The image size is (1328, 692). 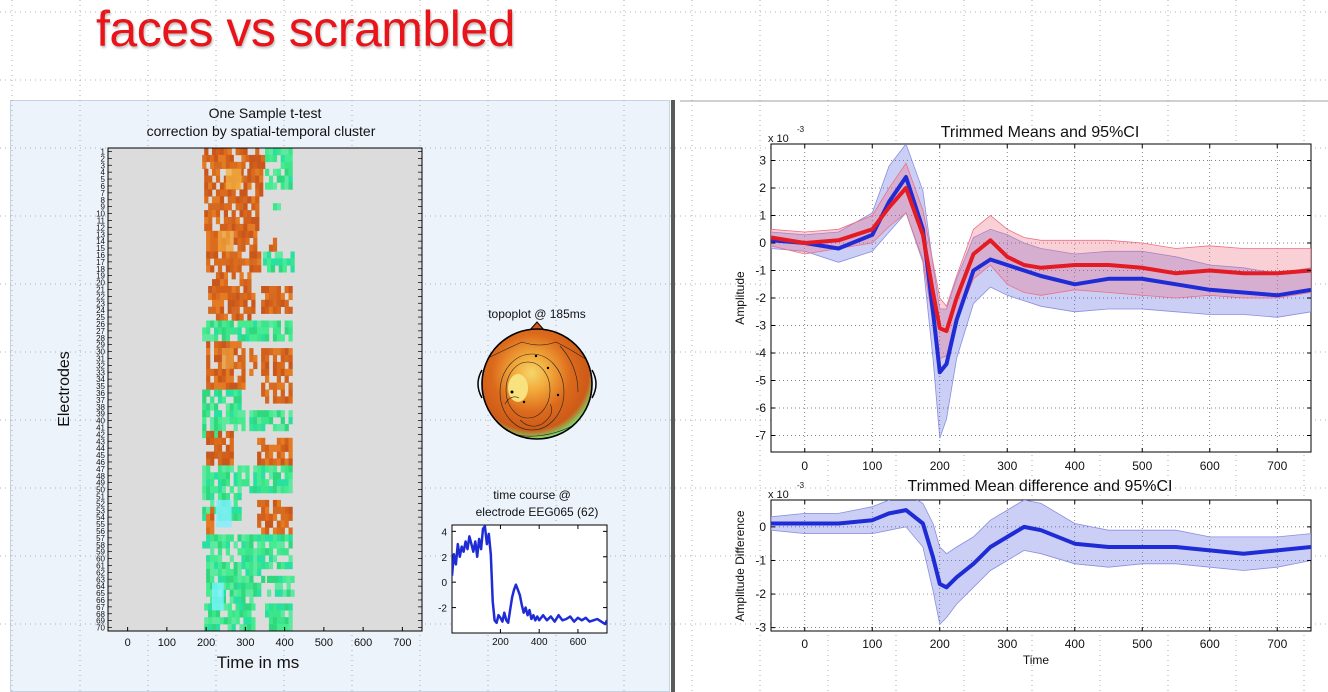 What do you see at coordinates (1040, 132) in the screenshot?
I see `main-chart-title: Trimmed Means and 95%CI` at bounding box center [1040, 132].